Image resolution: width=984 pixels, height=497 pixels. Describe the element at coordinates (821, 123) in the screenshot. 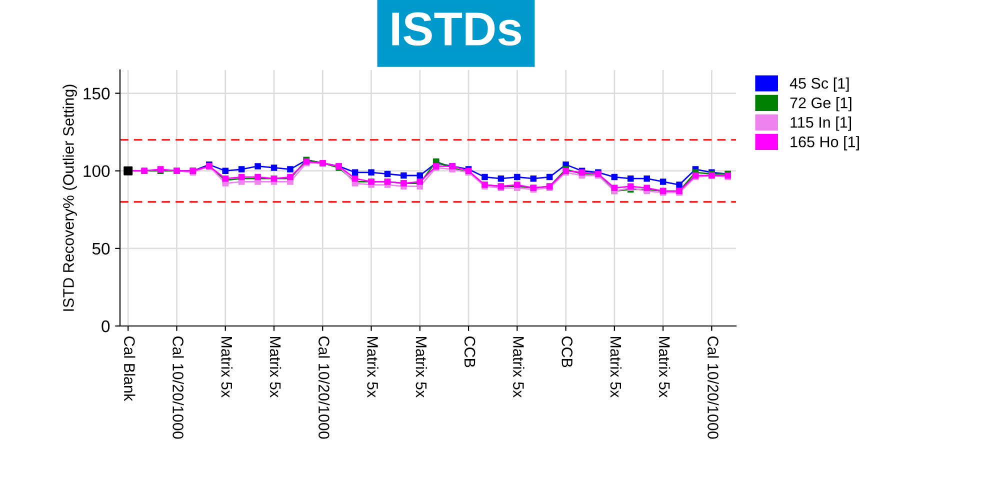

I see `legend-label: 115 In [1]` at that location.